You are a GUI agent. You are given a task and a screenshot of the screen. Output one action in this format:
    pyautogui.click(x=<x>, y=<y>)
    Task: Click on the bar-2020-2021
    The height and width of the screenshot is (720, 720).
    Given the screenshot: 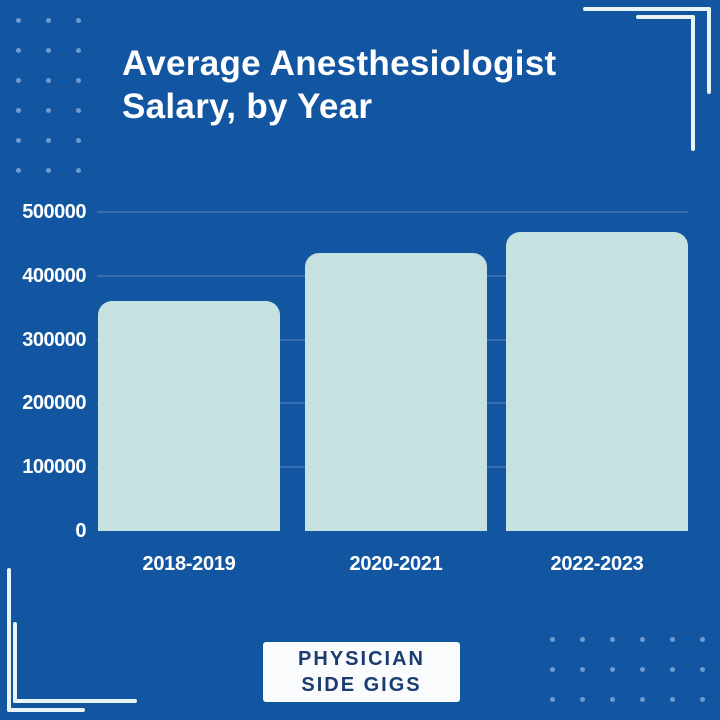 What is the action you would take?
    pyautogui.click(x=396, y=392)
    